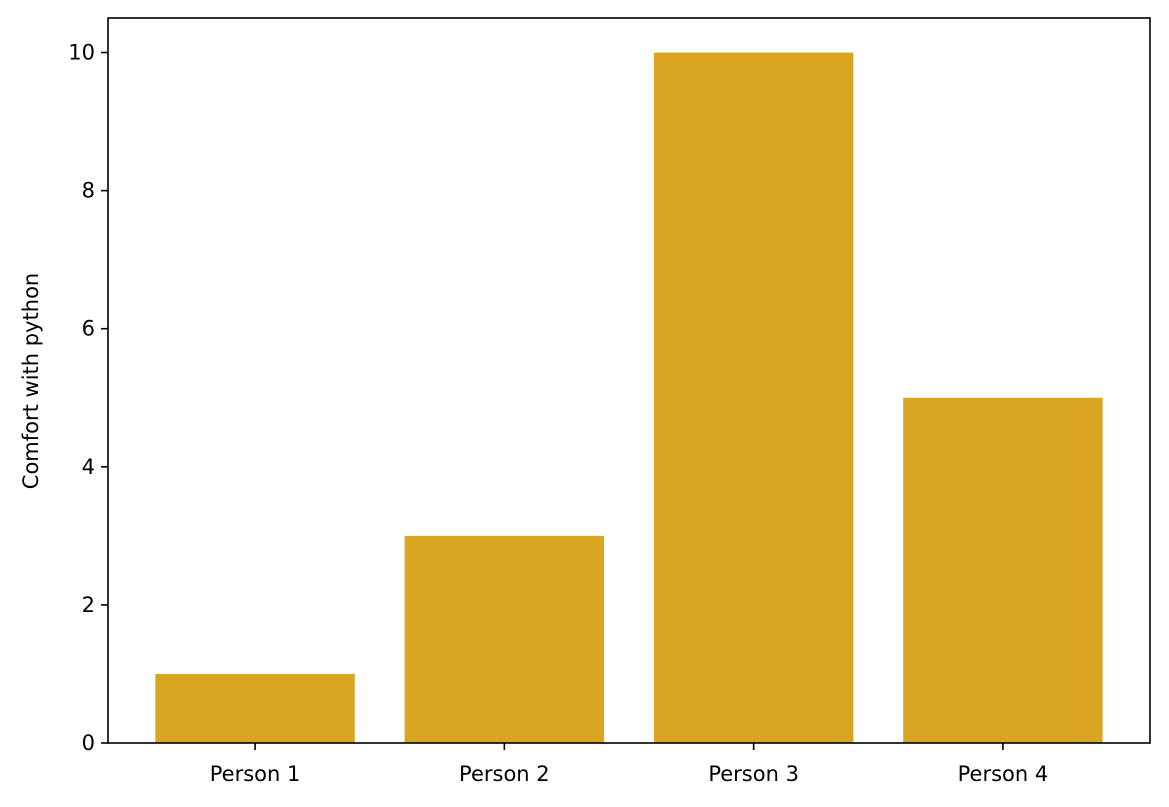  Describe the element at coordinates (753, 774) in the screenshot. I see `x-tick-label: Person 3` at that location.